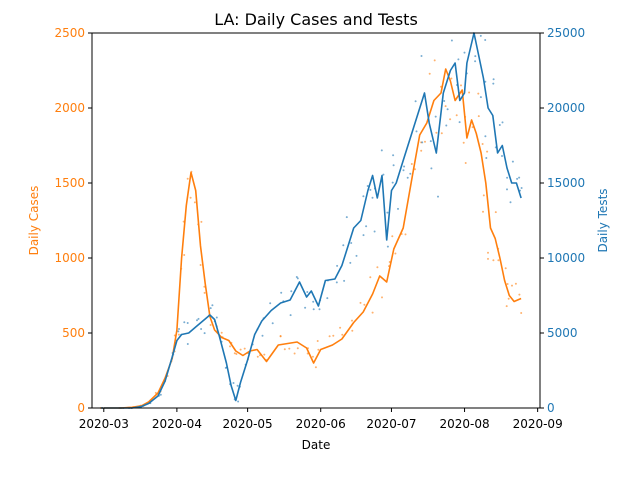 The height and width of the screenshot is (484, 640). Describe the element at coordinates (566, 183) in the screenshot. I see `y-right-tick-label: 15000` at that location.